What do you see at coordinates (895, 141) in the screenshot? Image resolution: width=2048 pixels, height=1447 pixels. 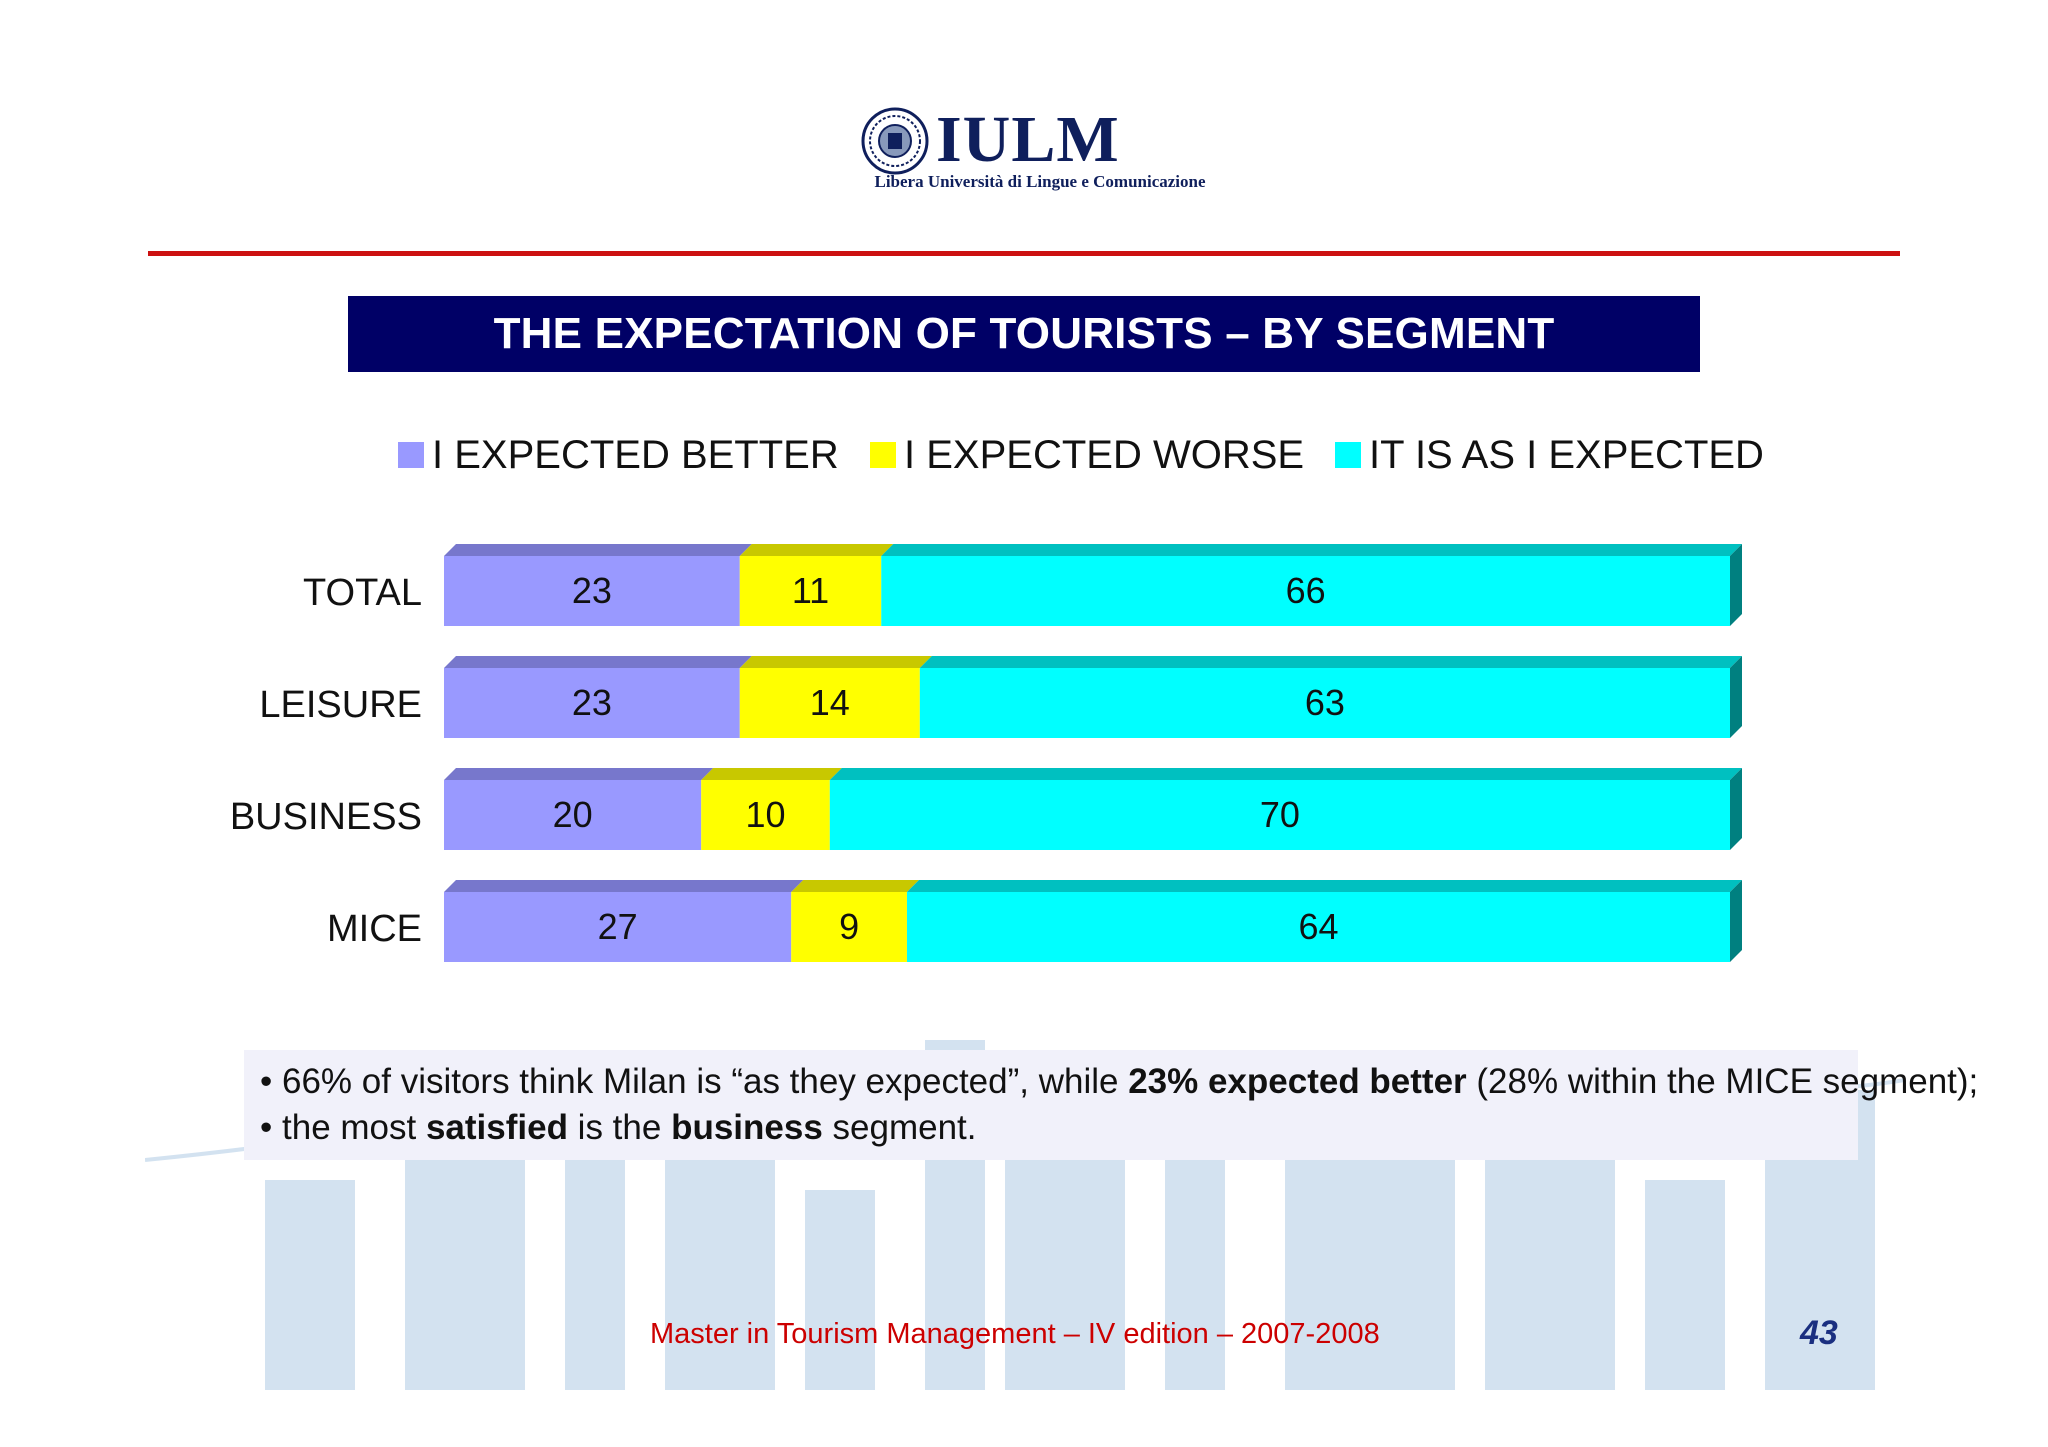 I see `university-seal-icon` at bounding box center [895, 141].